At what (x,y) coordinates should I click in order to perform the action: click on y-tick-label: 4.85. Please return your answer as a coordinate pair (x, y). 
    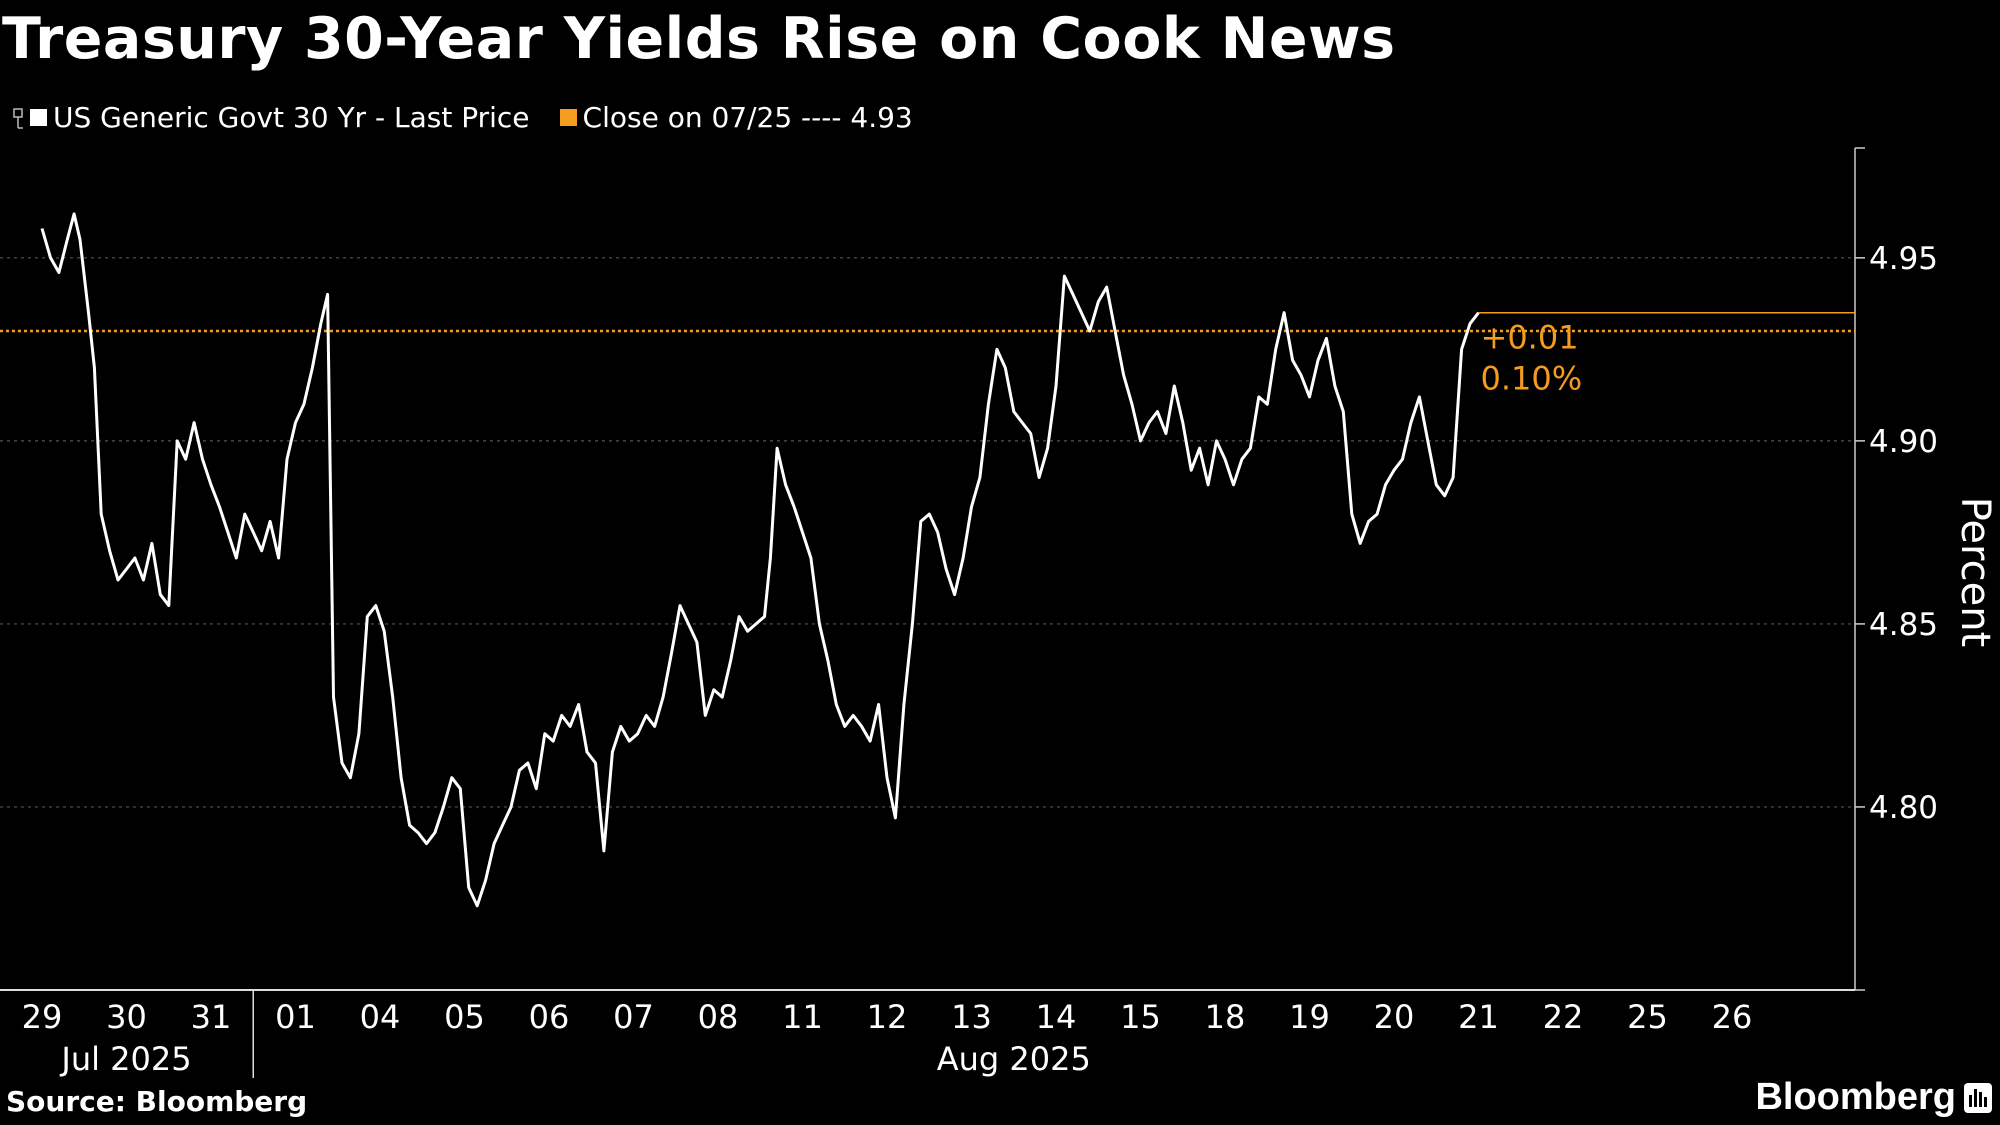
    Looking at the image, I should click on (1903, 625).